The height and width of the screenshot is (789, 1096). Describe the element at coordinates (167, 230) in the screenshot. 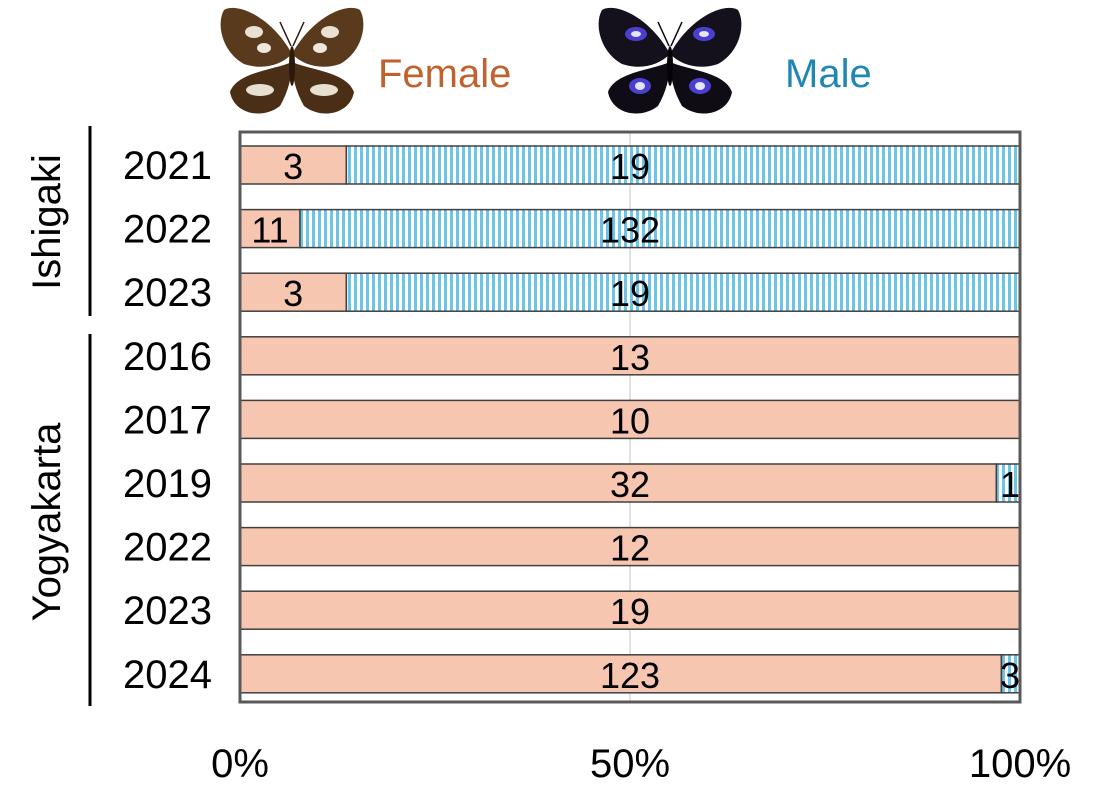

I see `category-label-1: 2022` at that location.